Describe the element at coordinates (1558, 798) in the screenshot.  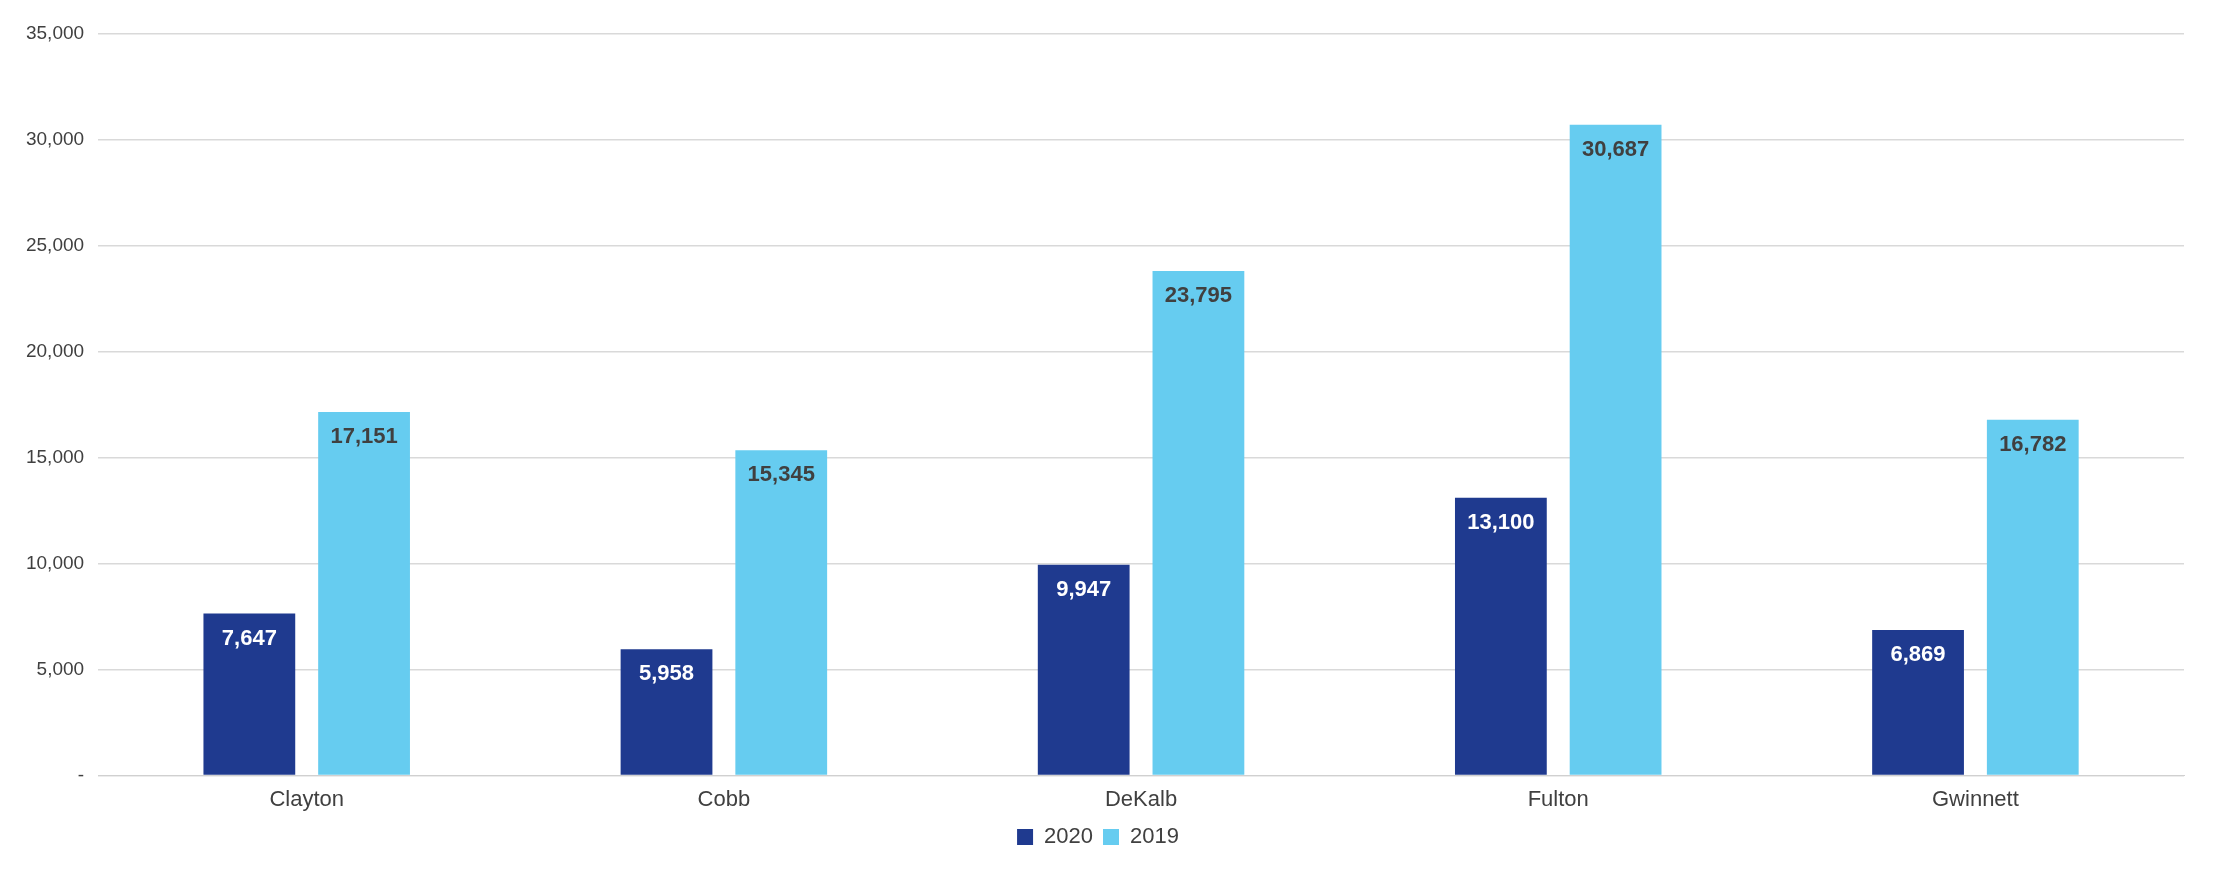
I see `x-tick-label: Fulton` at that location.